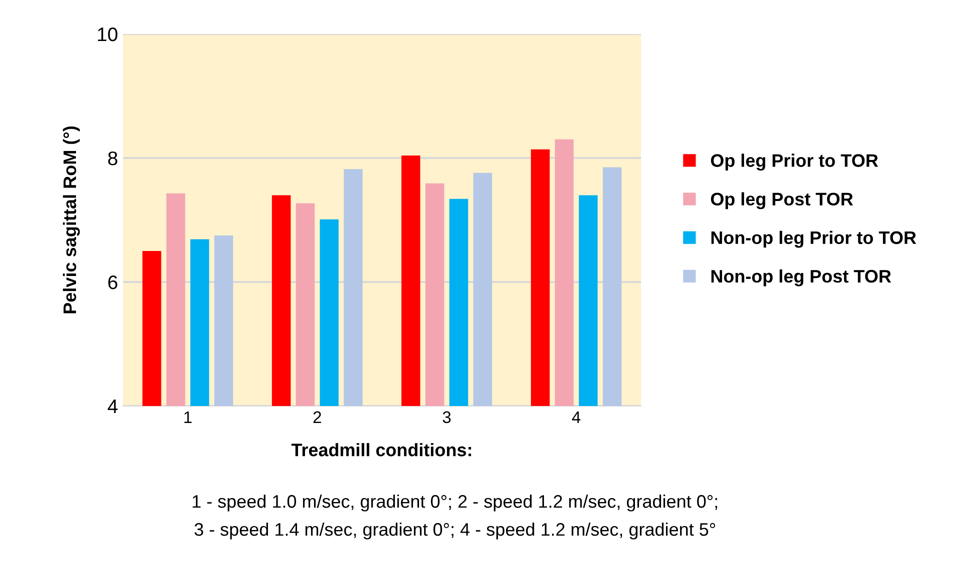 This screenshot has height=577, width=957. Describe the element at coordinates (576, 417) in the screenshot. I see `x-tick-label: 4` at that location.